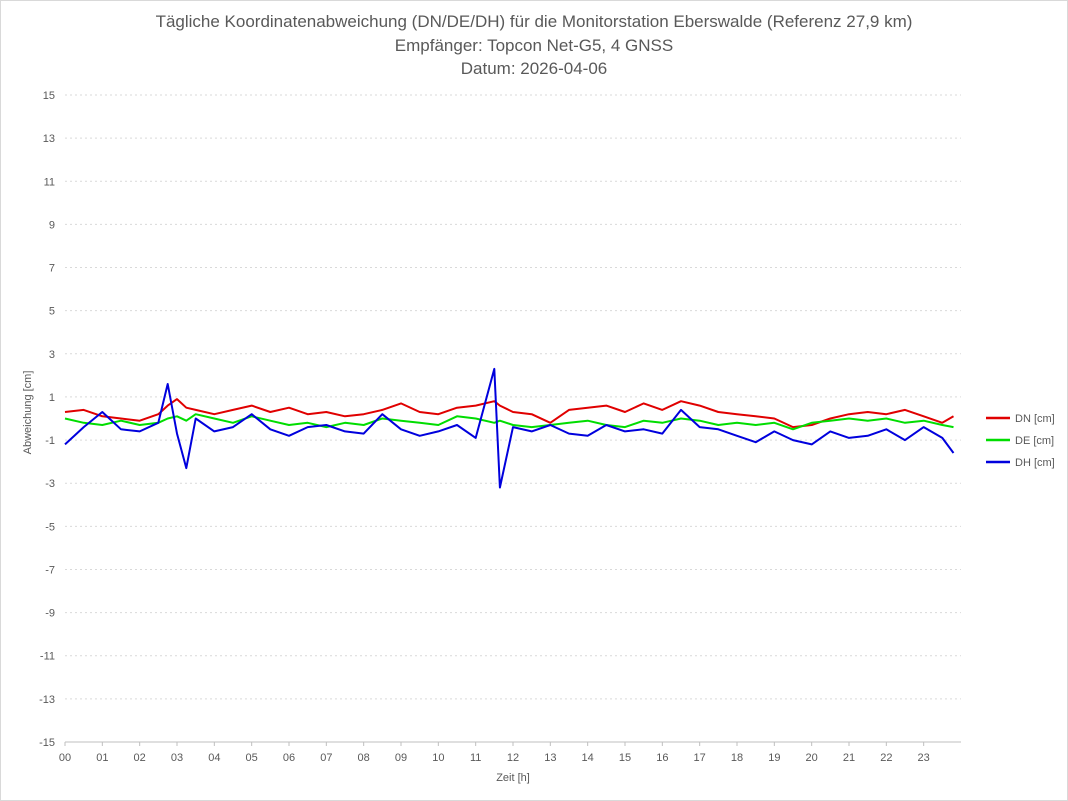  Describe the element at coordinates (52, 269) in the screenshot. I see `y-tick-label: 7` at that location.